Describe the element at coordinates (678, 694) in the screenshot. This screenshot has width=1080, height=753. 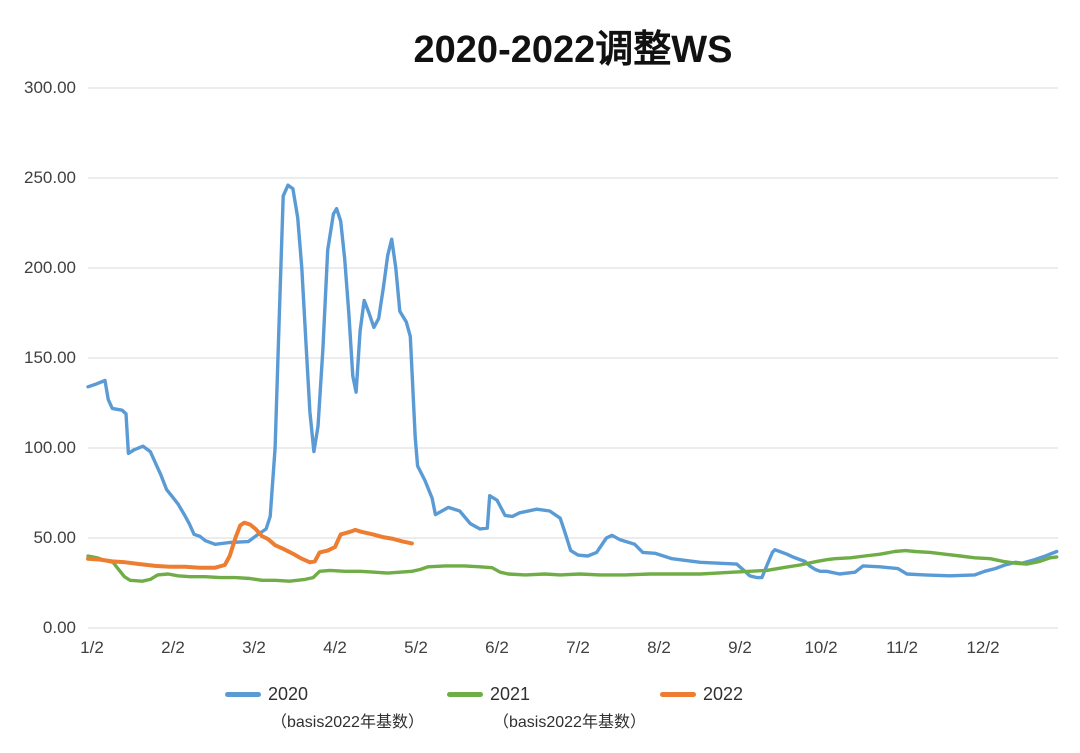
I see `legend-line-swatch-2022` at that location.